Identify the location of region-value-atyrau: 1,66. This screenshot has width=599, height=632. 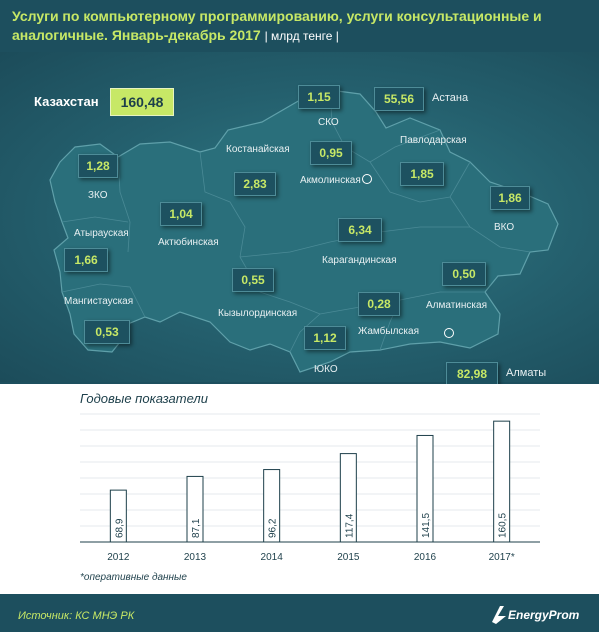
(86, 260).